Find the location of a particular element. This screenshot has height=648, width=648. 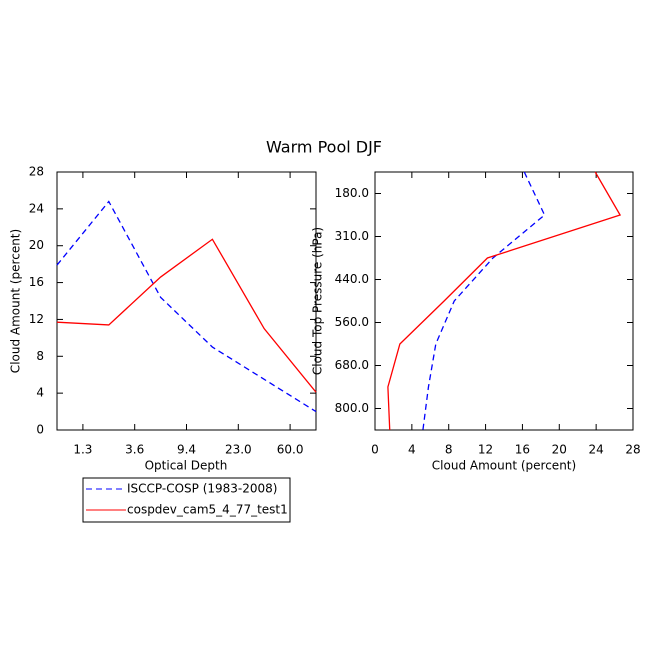

y-tick-label: 4 is located at coordinates (40, 393).